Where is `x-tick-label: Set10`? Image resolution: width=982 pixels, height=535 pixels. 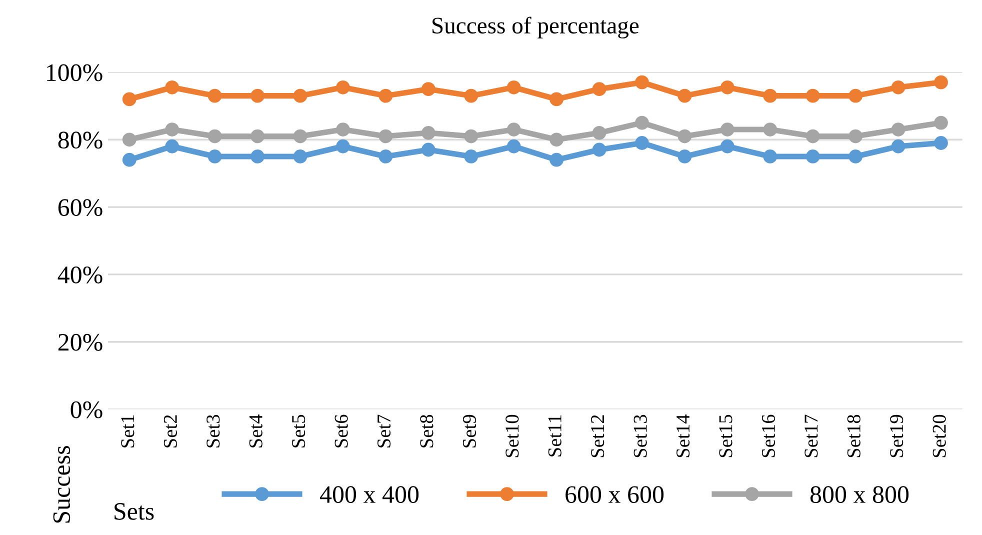 x-tick-label: Set10 is located at coordinates (512, 436).